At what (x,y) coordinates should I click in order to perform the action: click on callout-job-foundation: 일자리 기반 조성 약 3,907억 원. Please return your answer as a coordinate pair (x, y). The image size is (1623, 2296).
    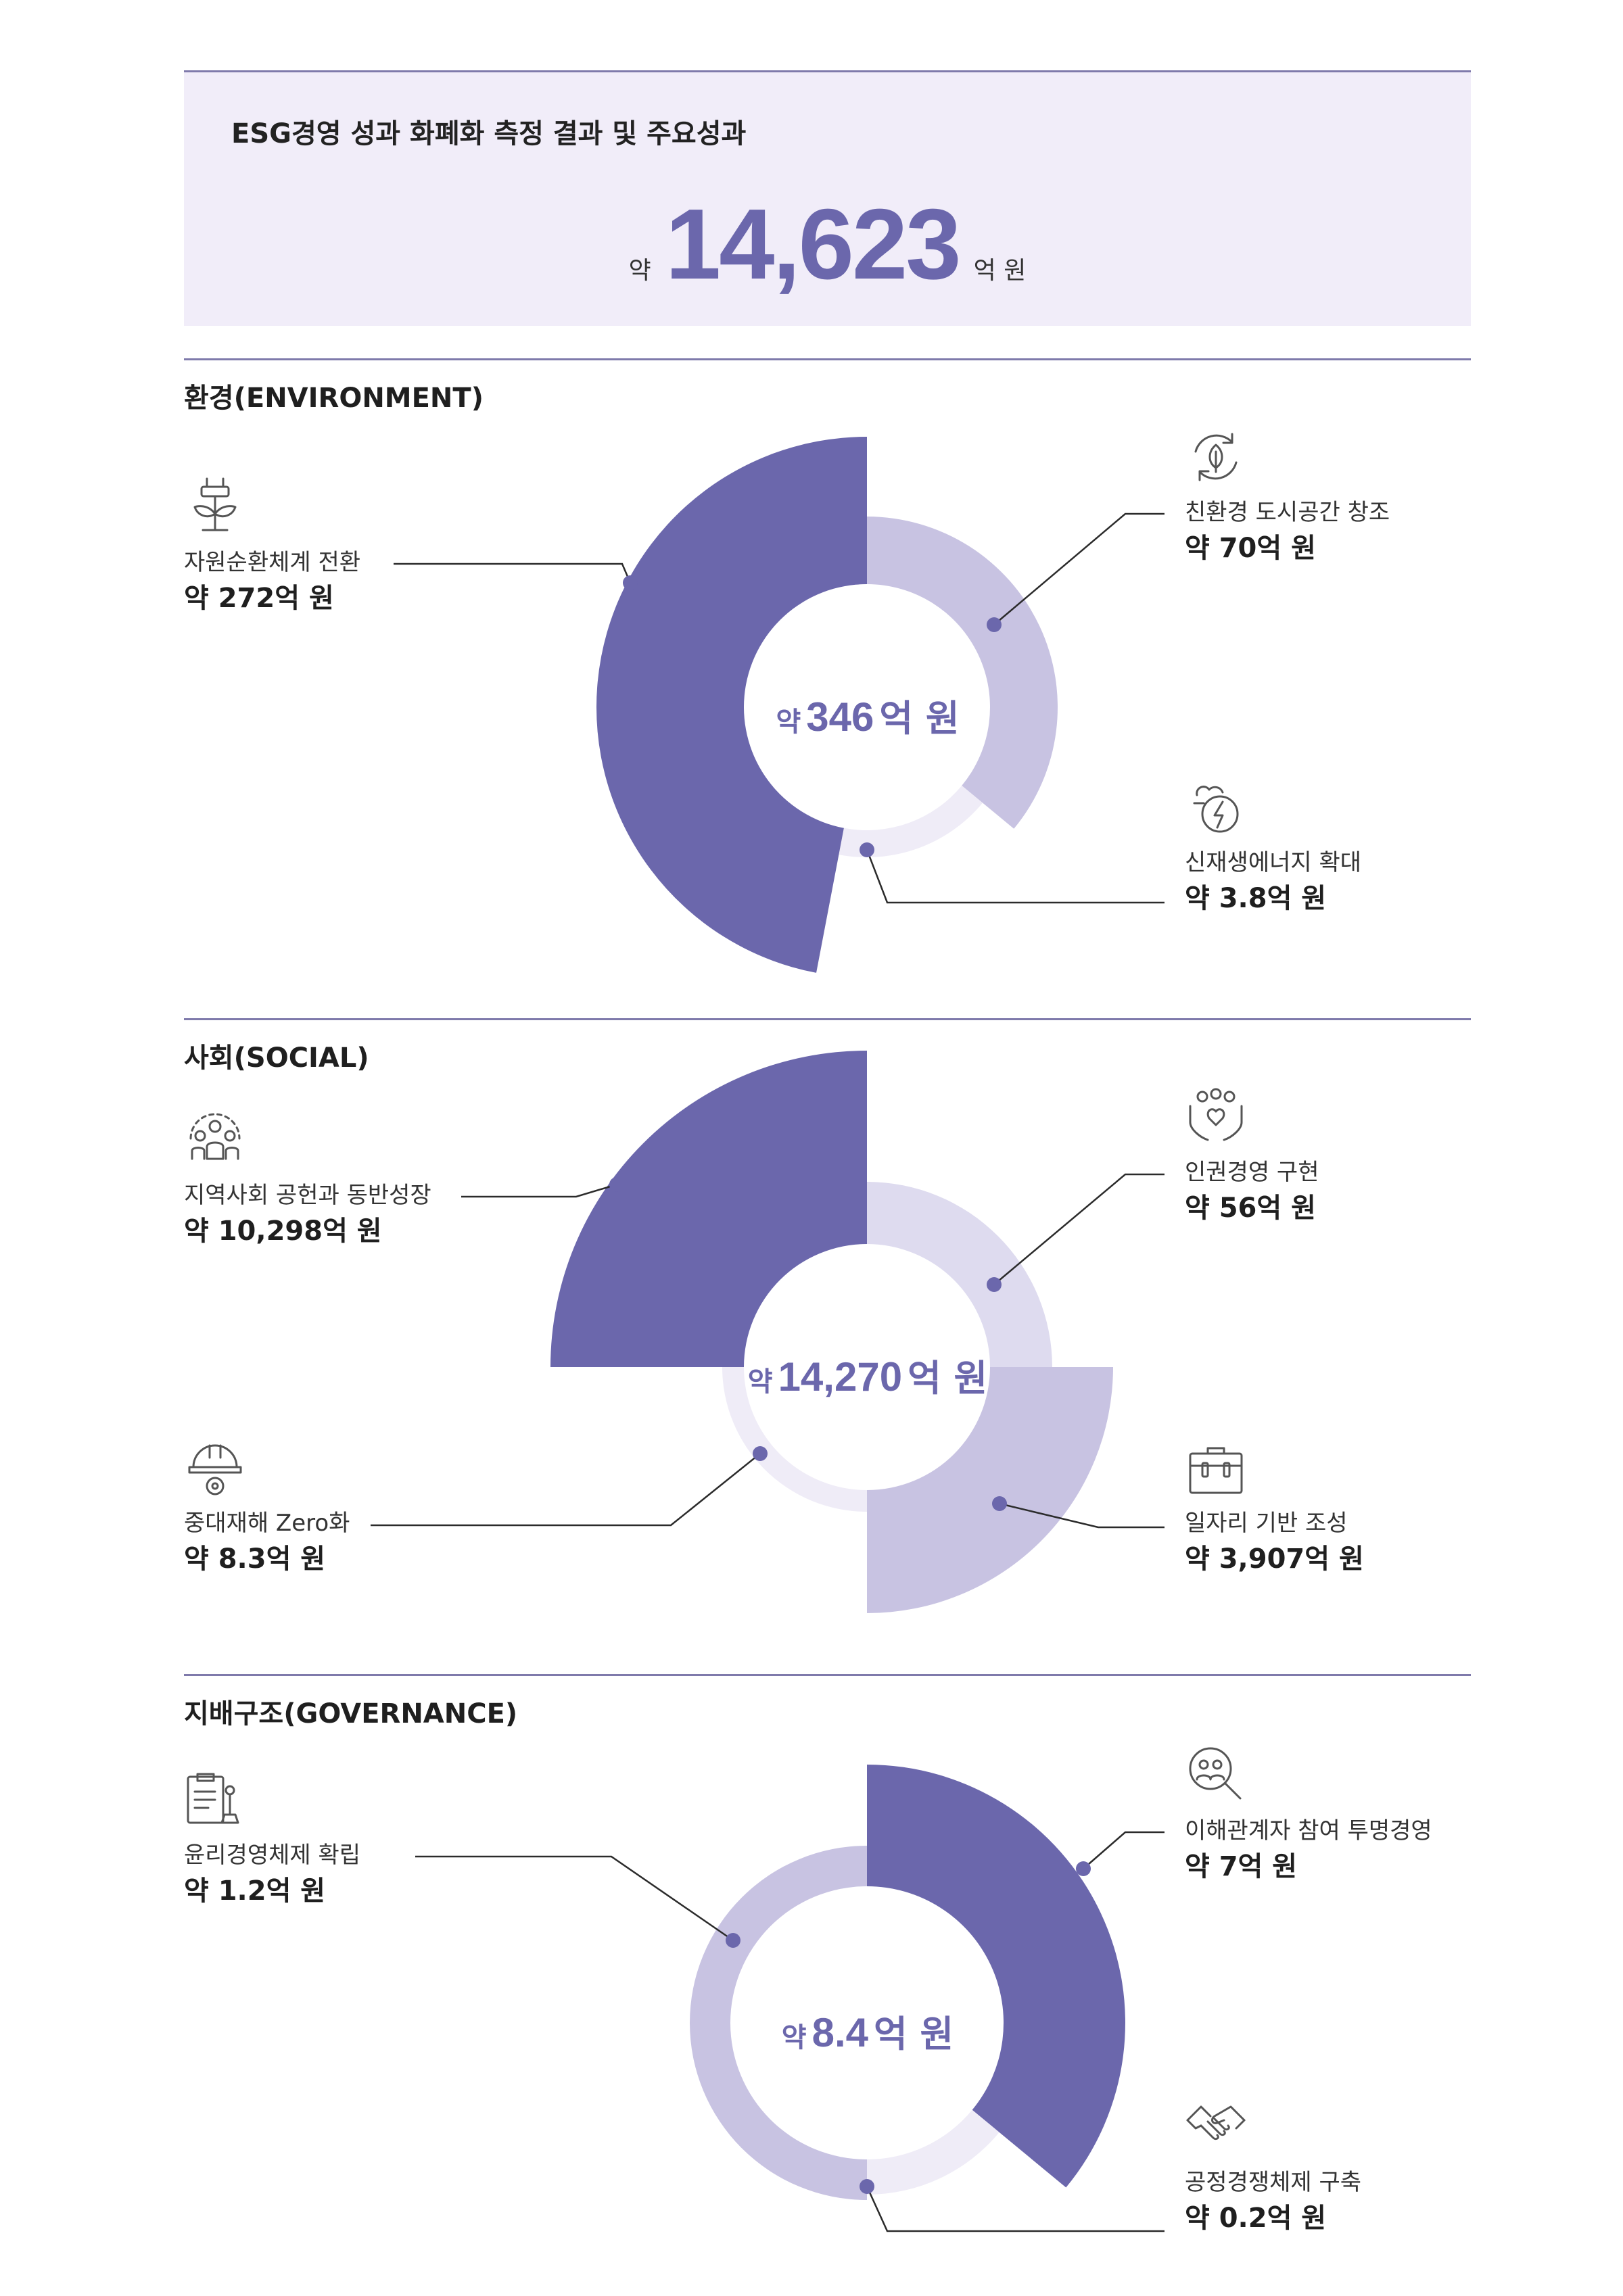
    Looking at the image, I should click on (1275, 1543).